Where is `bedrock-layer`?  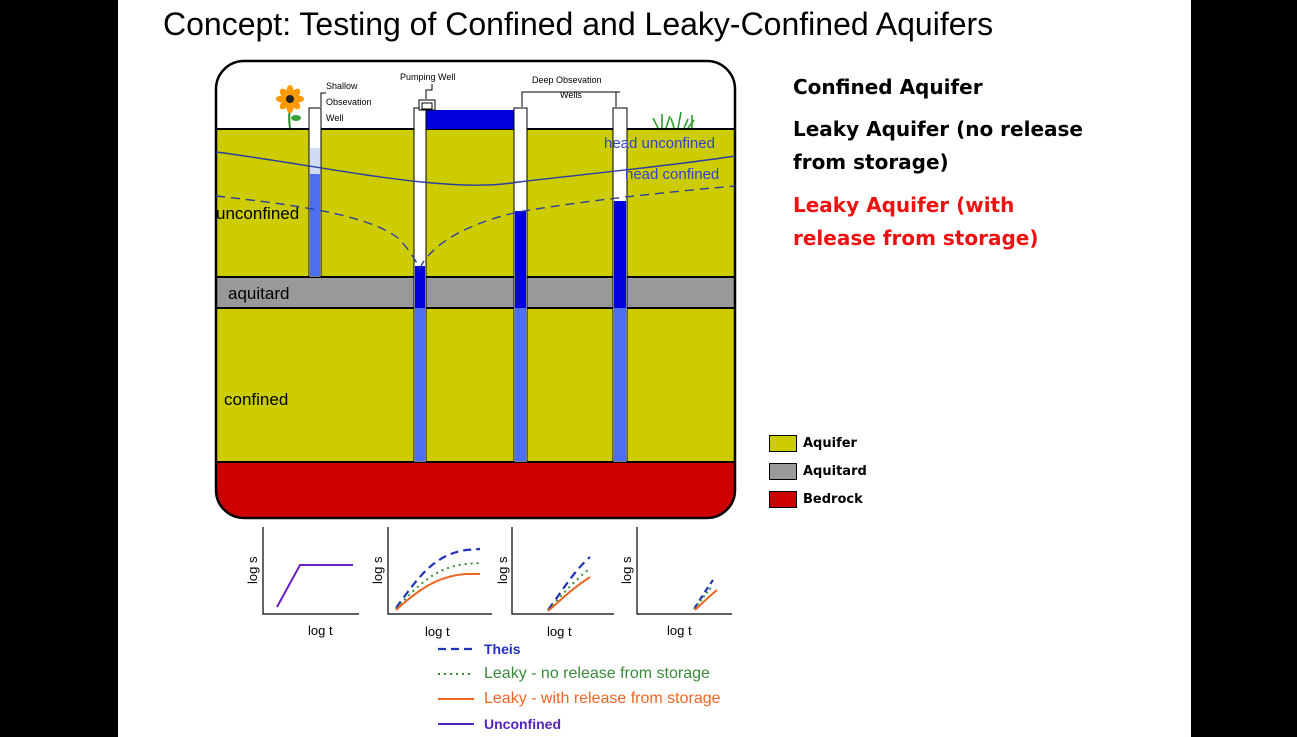
bedrock-layer is located at coordinates (475, 490).